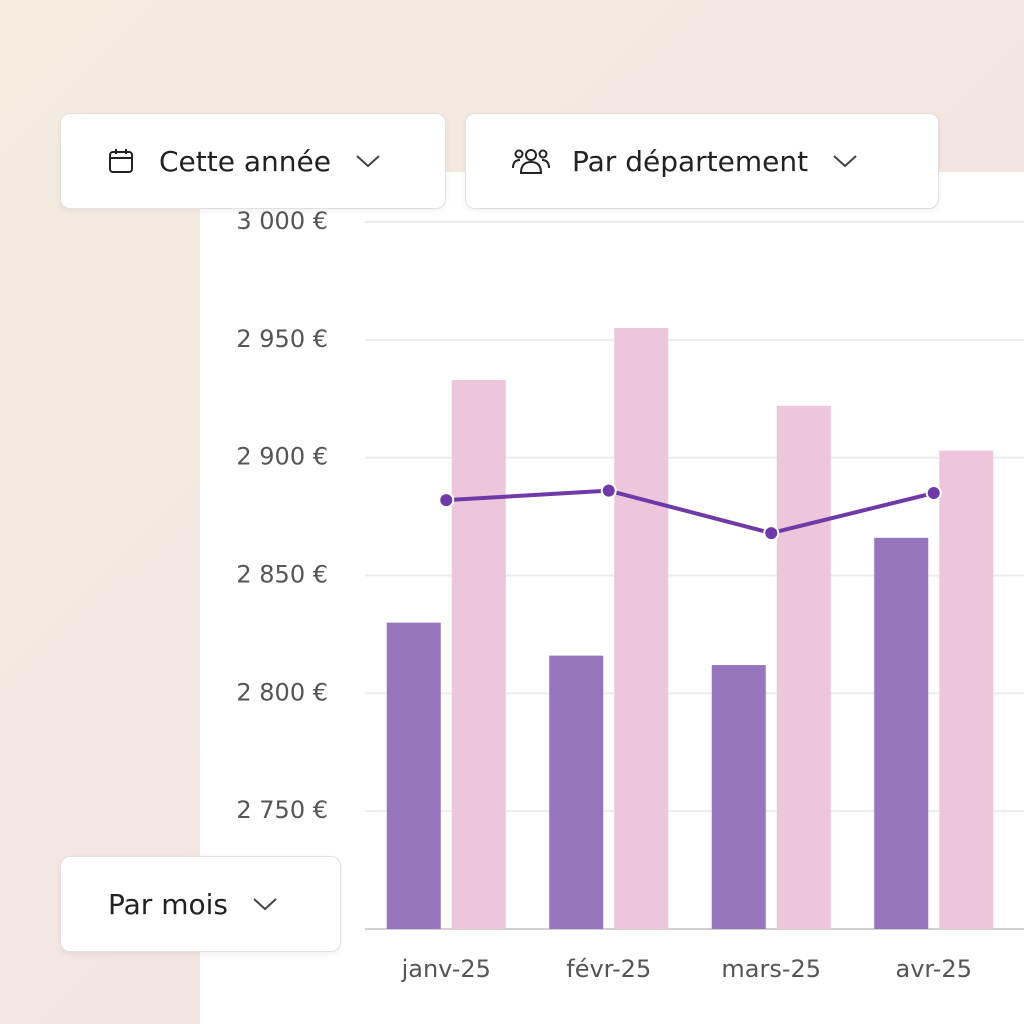 This screenshot has width=1024, height=1024. Describe the element at coordinates (934, 969) in the screenshot. I see `x-tick-label: avr-25` at that location.